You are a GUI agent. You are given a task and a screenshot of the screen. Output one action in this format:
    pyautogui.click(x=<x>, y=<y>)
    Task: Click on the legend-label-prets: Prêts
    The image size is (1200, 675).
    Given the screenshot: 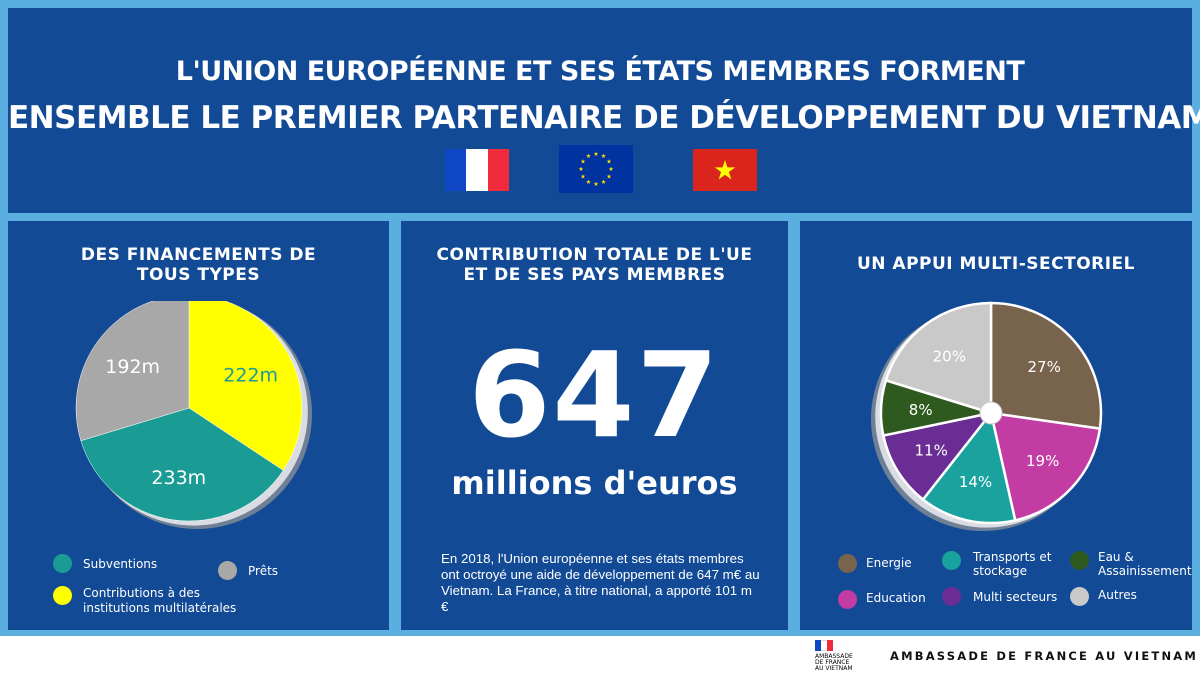 What is the action you would take?
    pyautogui.click(x=263, y=571)
    